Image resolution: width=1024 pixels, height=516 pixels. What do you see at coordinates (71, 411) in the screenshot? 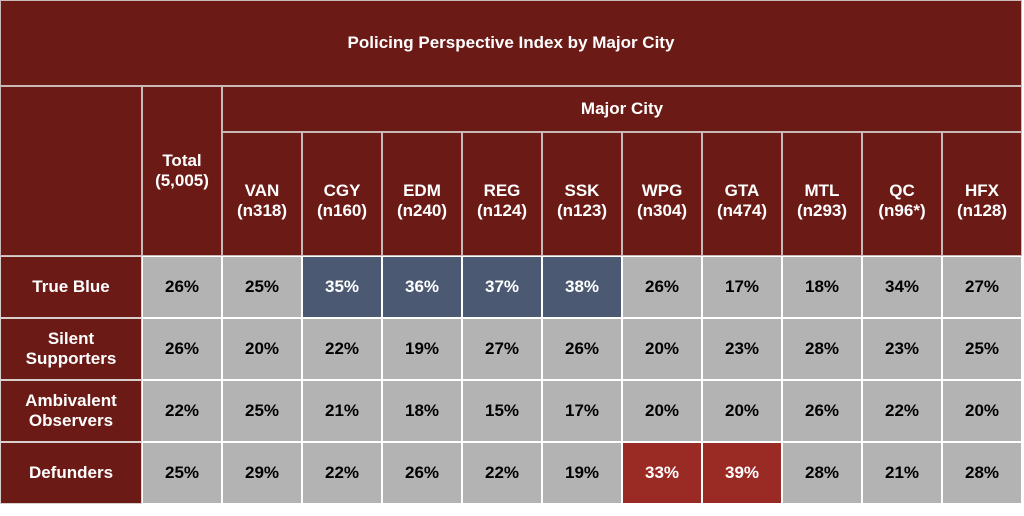
I see `row-label: Ambivalent Observers` at bounding box center [71, 411].